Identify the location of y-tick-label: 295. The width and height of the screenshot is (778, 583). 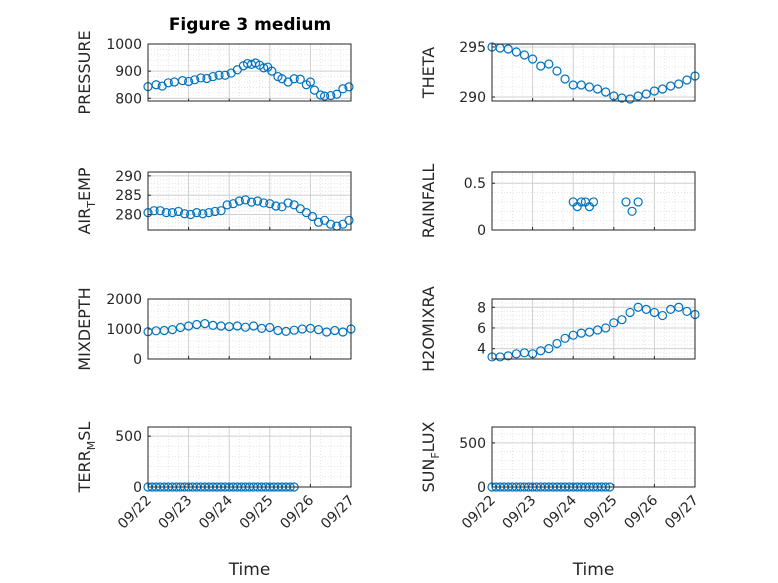
(472, 48).